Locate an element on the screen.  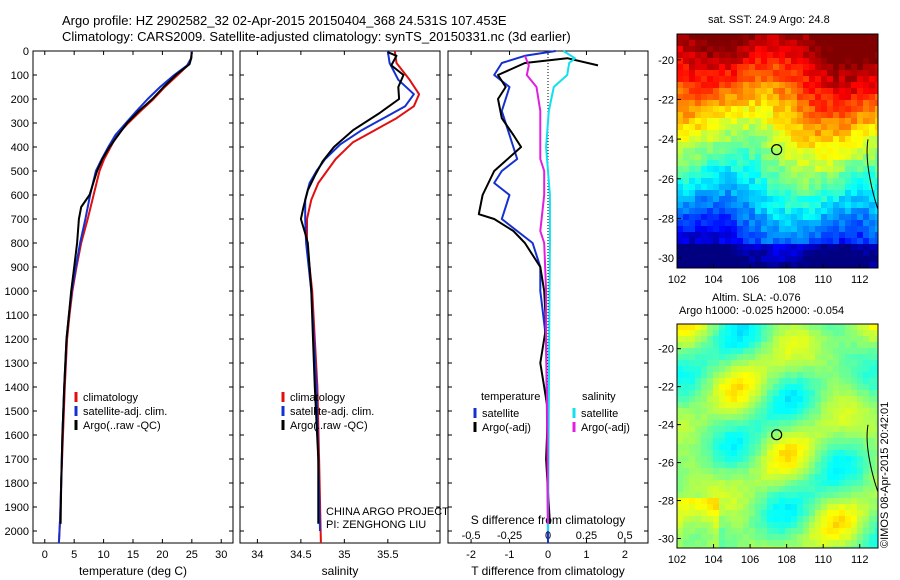
legend-header-salinity: salinity is located at coordinates (599, 397).